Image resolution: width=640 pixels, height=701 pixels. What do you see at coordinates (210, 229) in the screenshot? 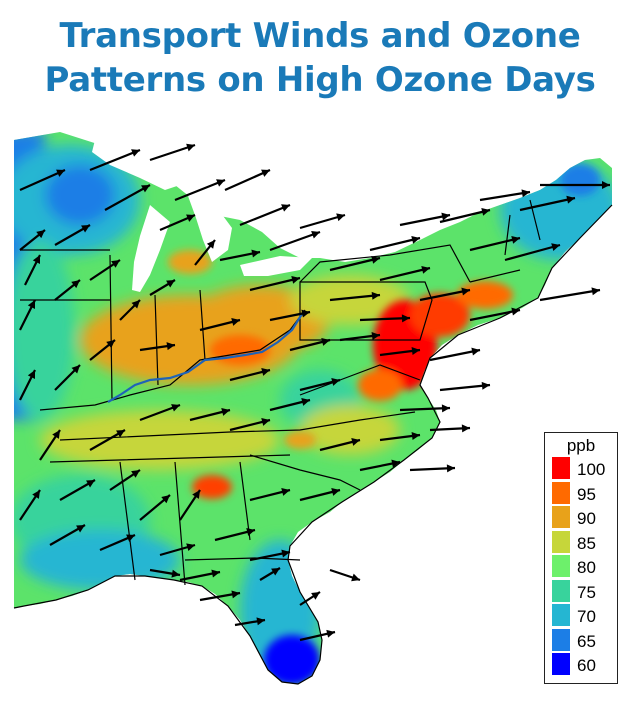
I see `lake-huron` at bounding box center [210, 229].